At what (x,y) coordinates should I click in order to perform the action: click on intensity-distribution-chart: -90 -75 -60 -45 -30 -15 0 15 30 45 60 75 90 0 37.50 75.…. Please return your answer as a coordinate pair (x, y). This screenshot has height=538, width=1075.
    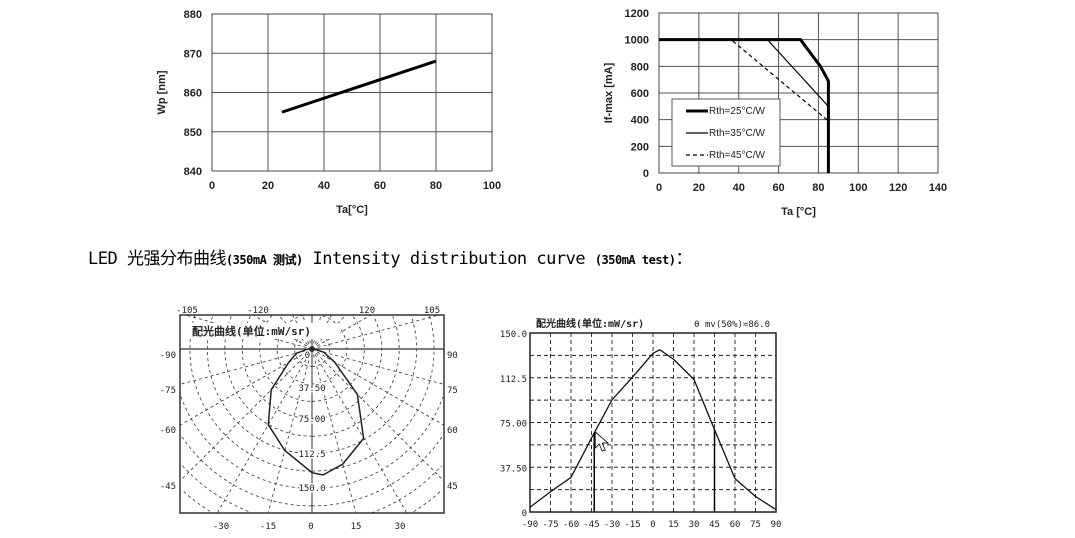
    Looking at the image, I should click on (641, 423).